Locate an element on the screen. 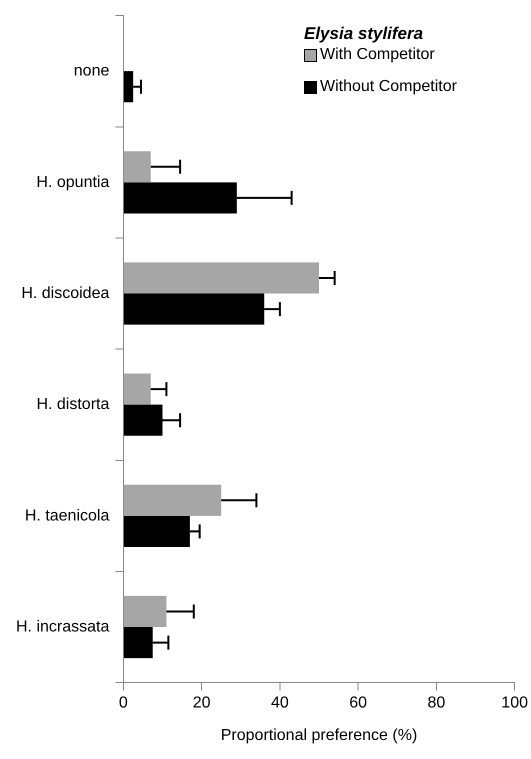 The image size is (531, 759). legend-title: Elysia stylifera is located at coordinates (364, 34).